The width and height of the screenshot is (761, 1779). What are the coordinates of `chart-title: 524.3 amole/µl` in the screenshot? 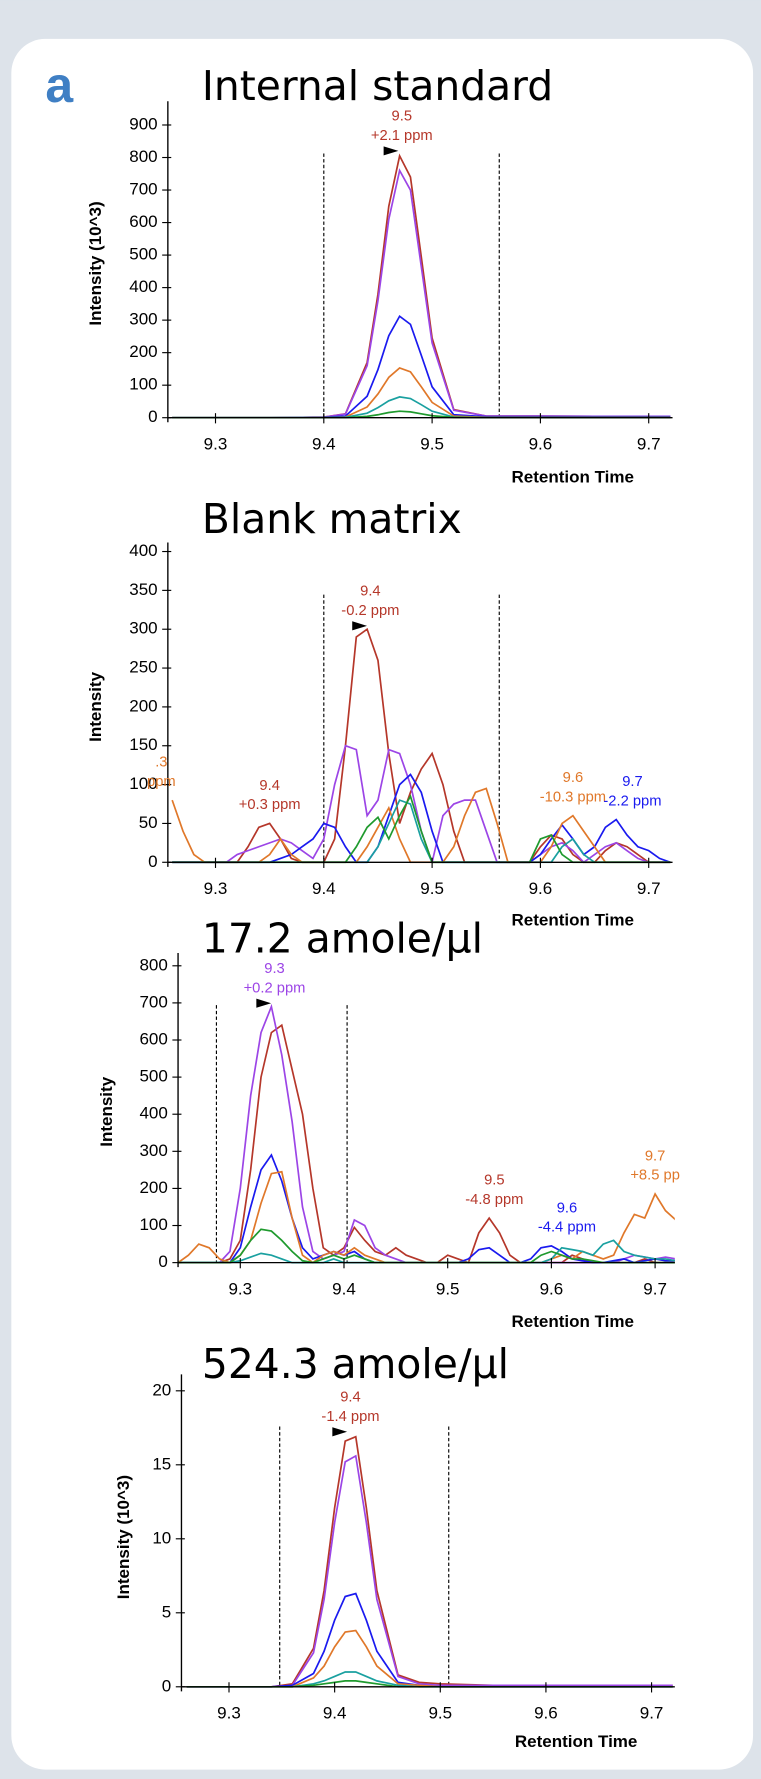 It's located at (355, 1364).